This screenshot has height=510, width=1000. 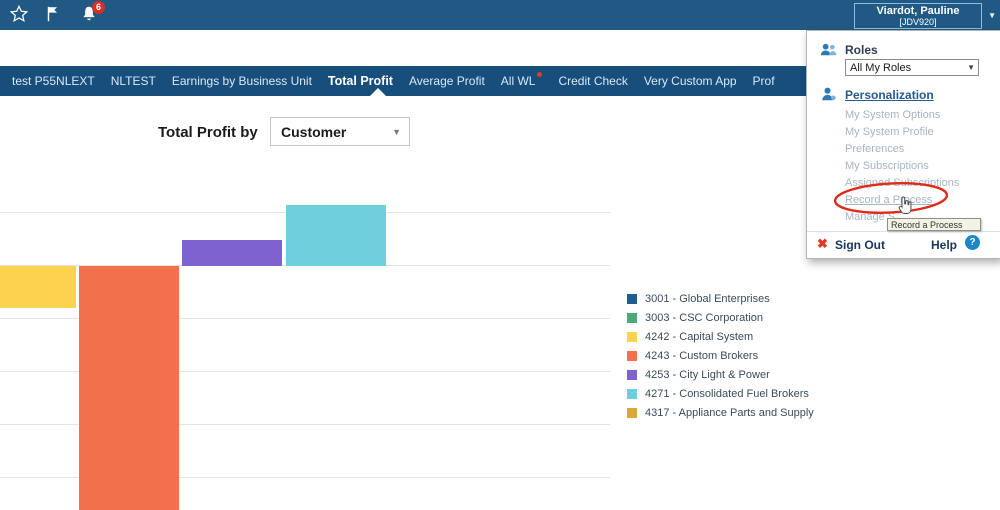 What do you see at coordinates (518, 81) in the screenshot?
I see `tab-label: All WL` at bounding box center [518, 81].